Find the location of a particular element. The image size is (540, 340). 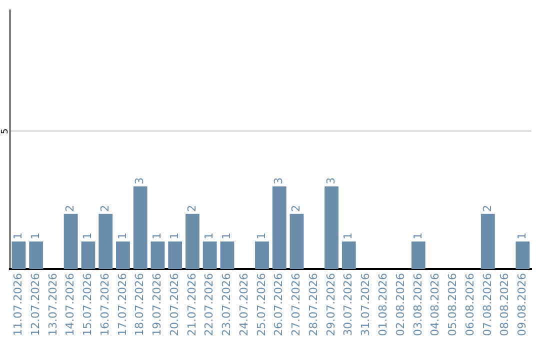

x-tick-label: 04.08.2026 is located at coordinates (435, 304).